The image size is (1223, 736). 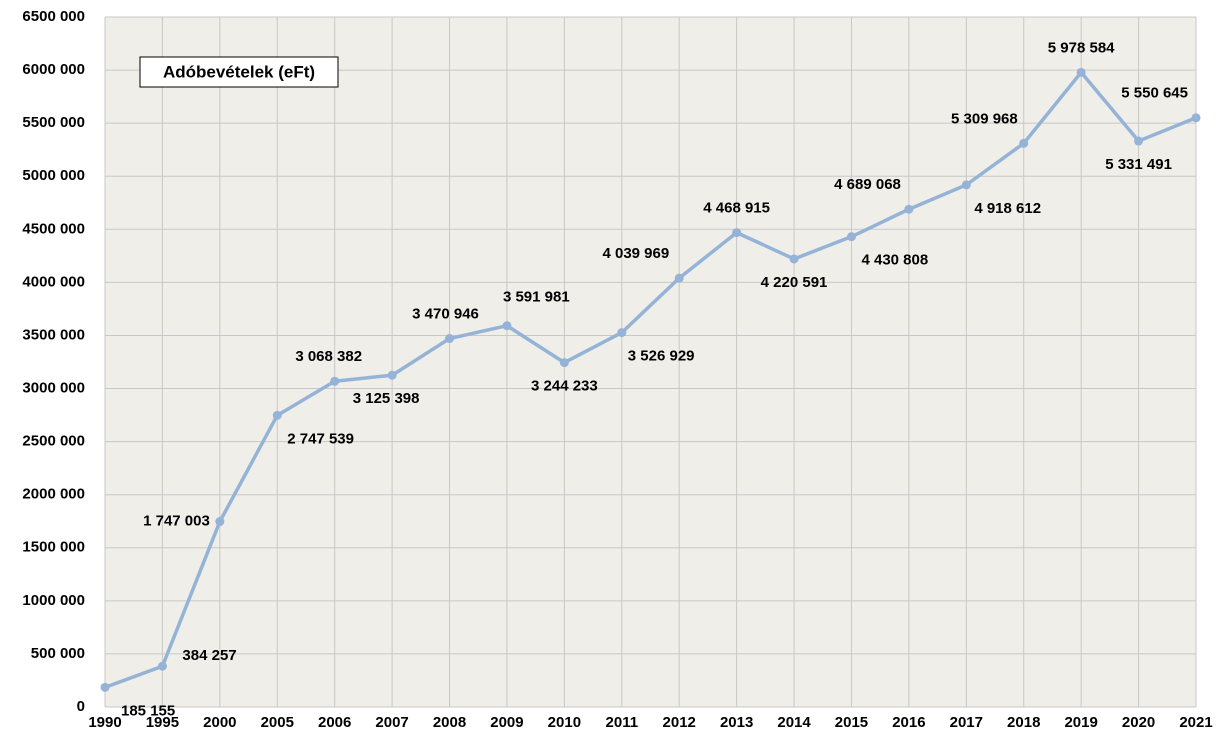 I want to click on y-tick-label: 1500 000, so click(x=53, y=547).